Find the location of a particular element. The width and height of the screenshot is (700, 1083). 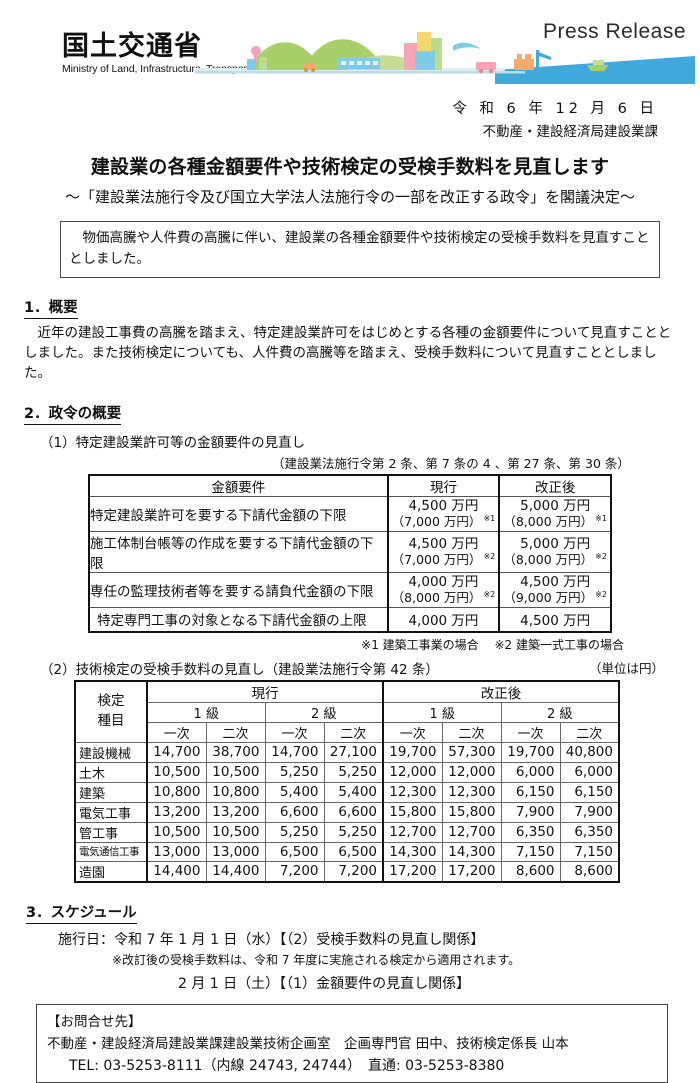

cell-value: 12,700 is located at coordinates (412, 832).